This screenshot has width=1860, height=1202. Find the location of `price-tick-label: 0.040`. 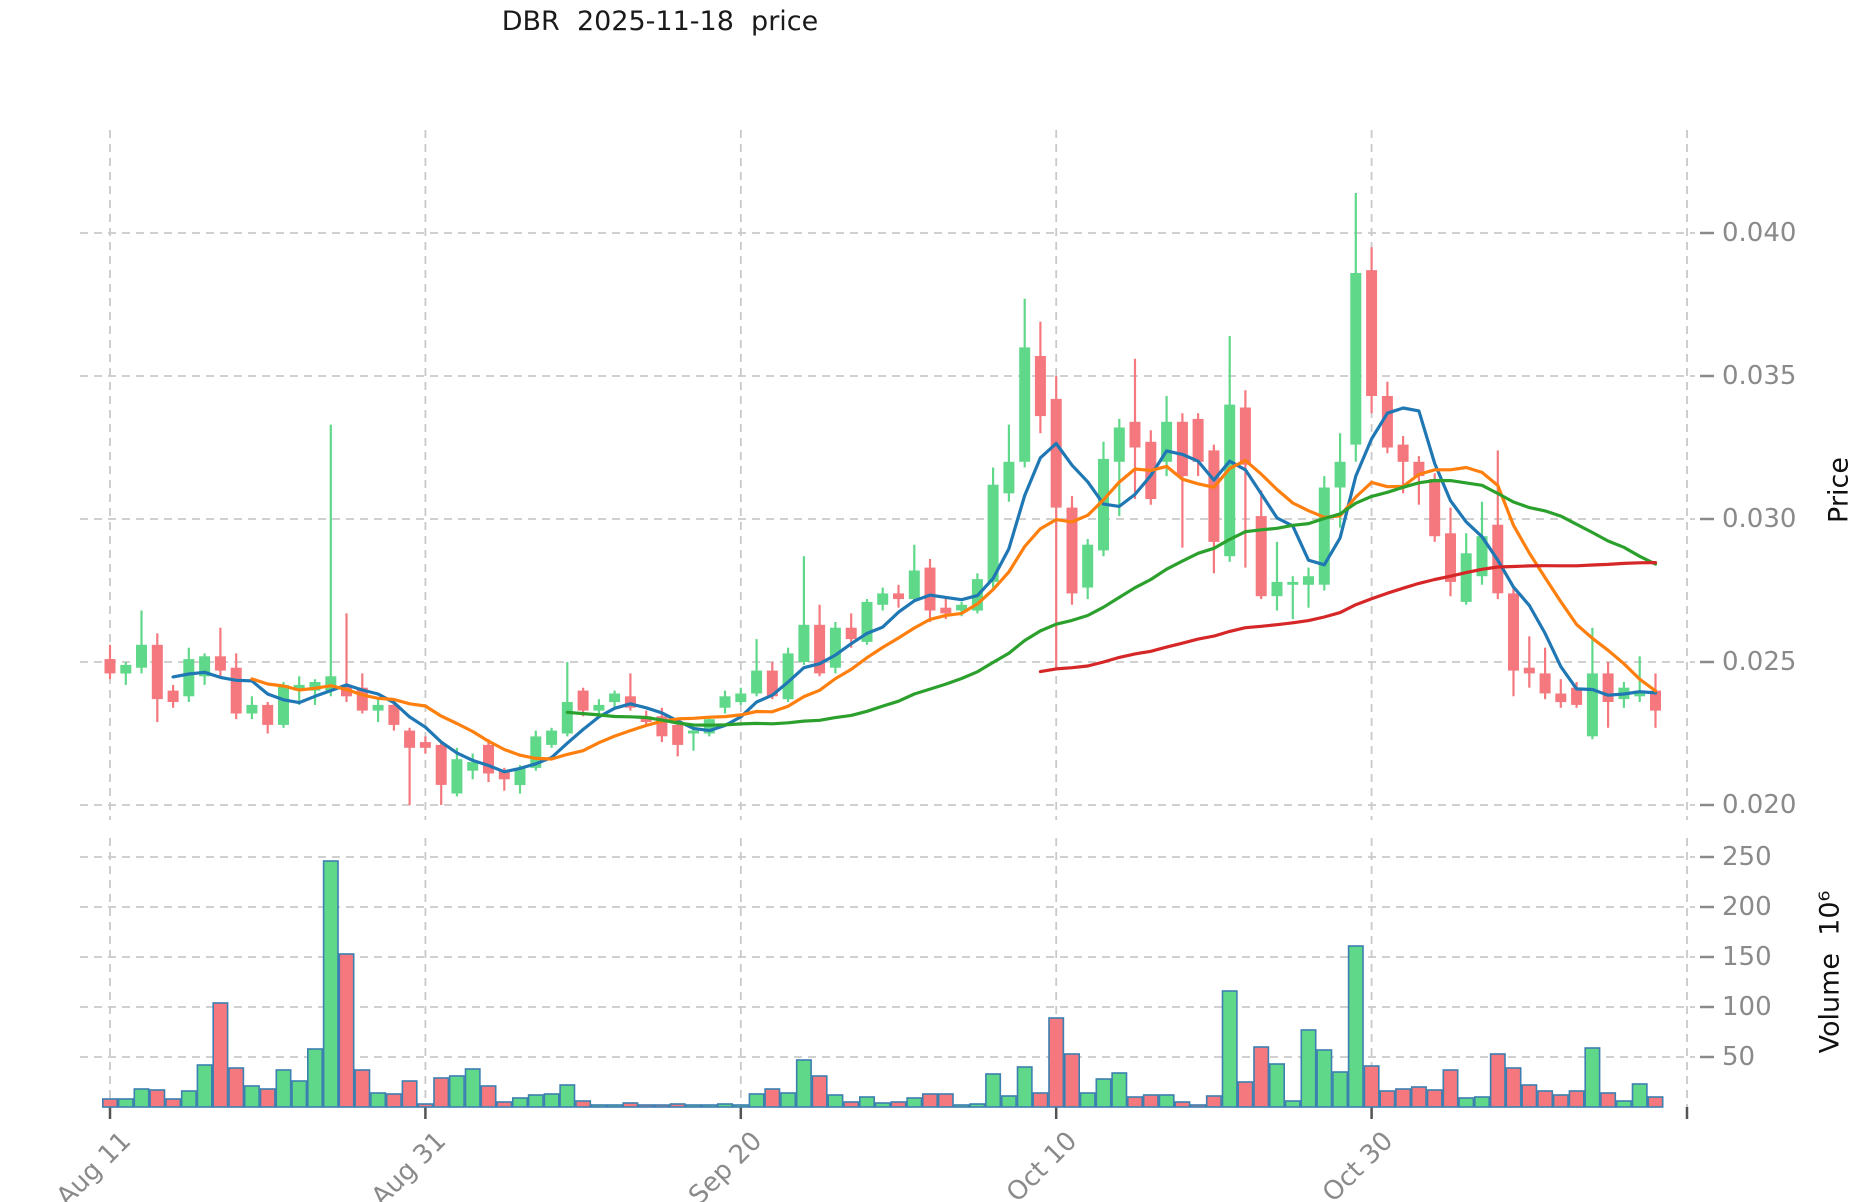

price-tick-label: 0.040 is located at coordinates (1759, 233).